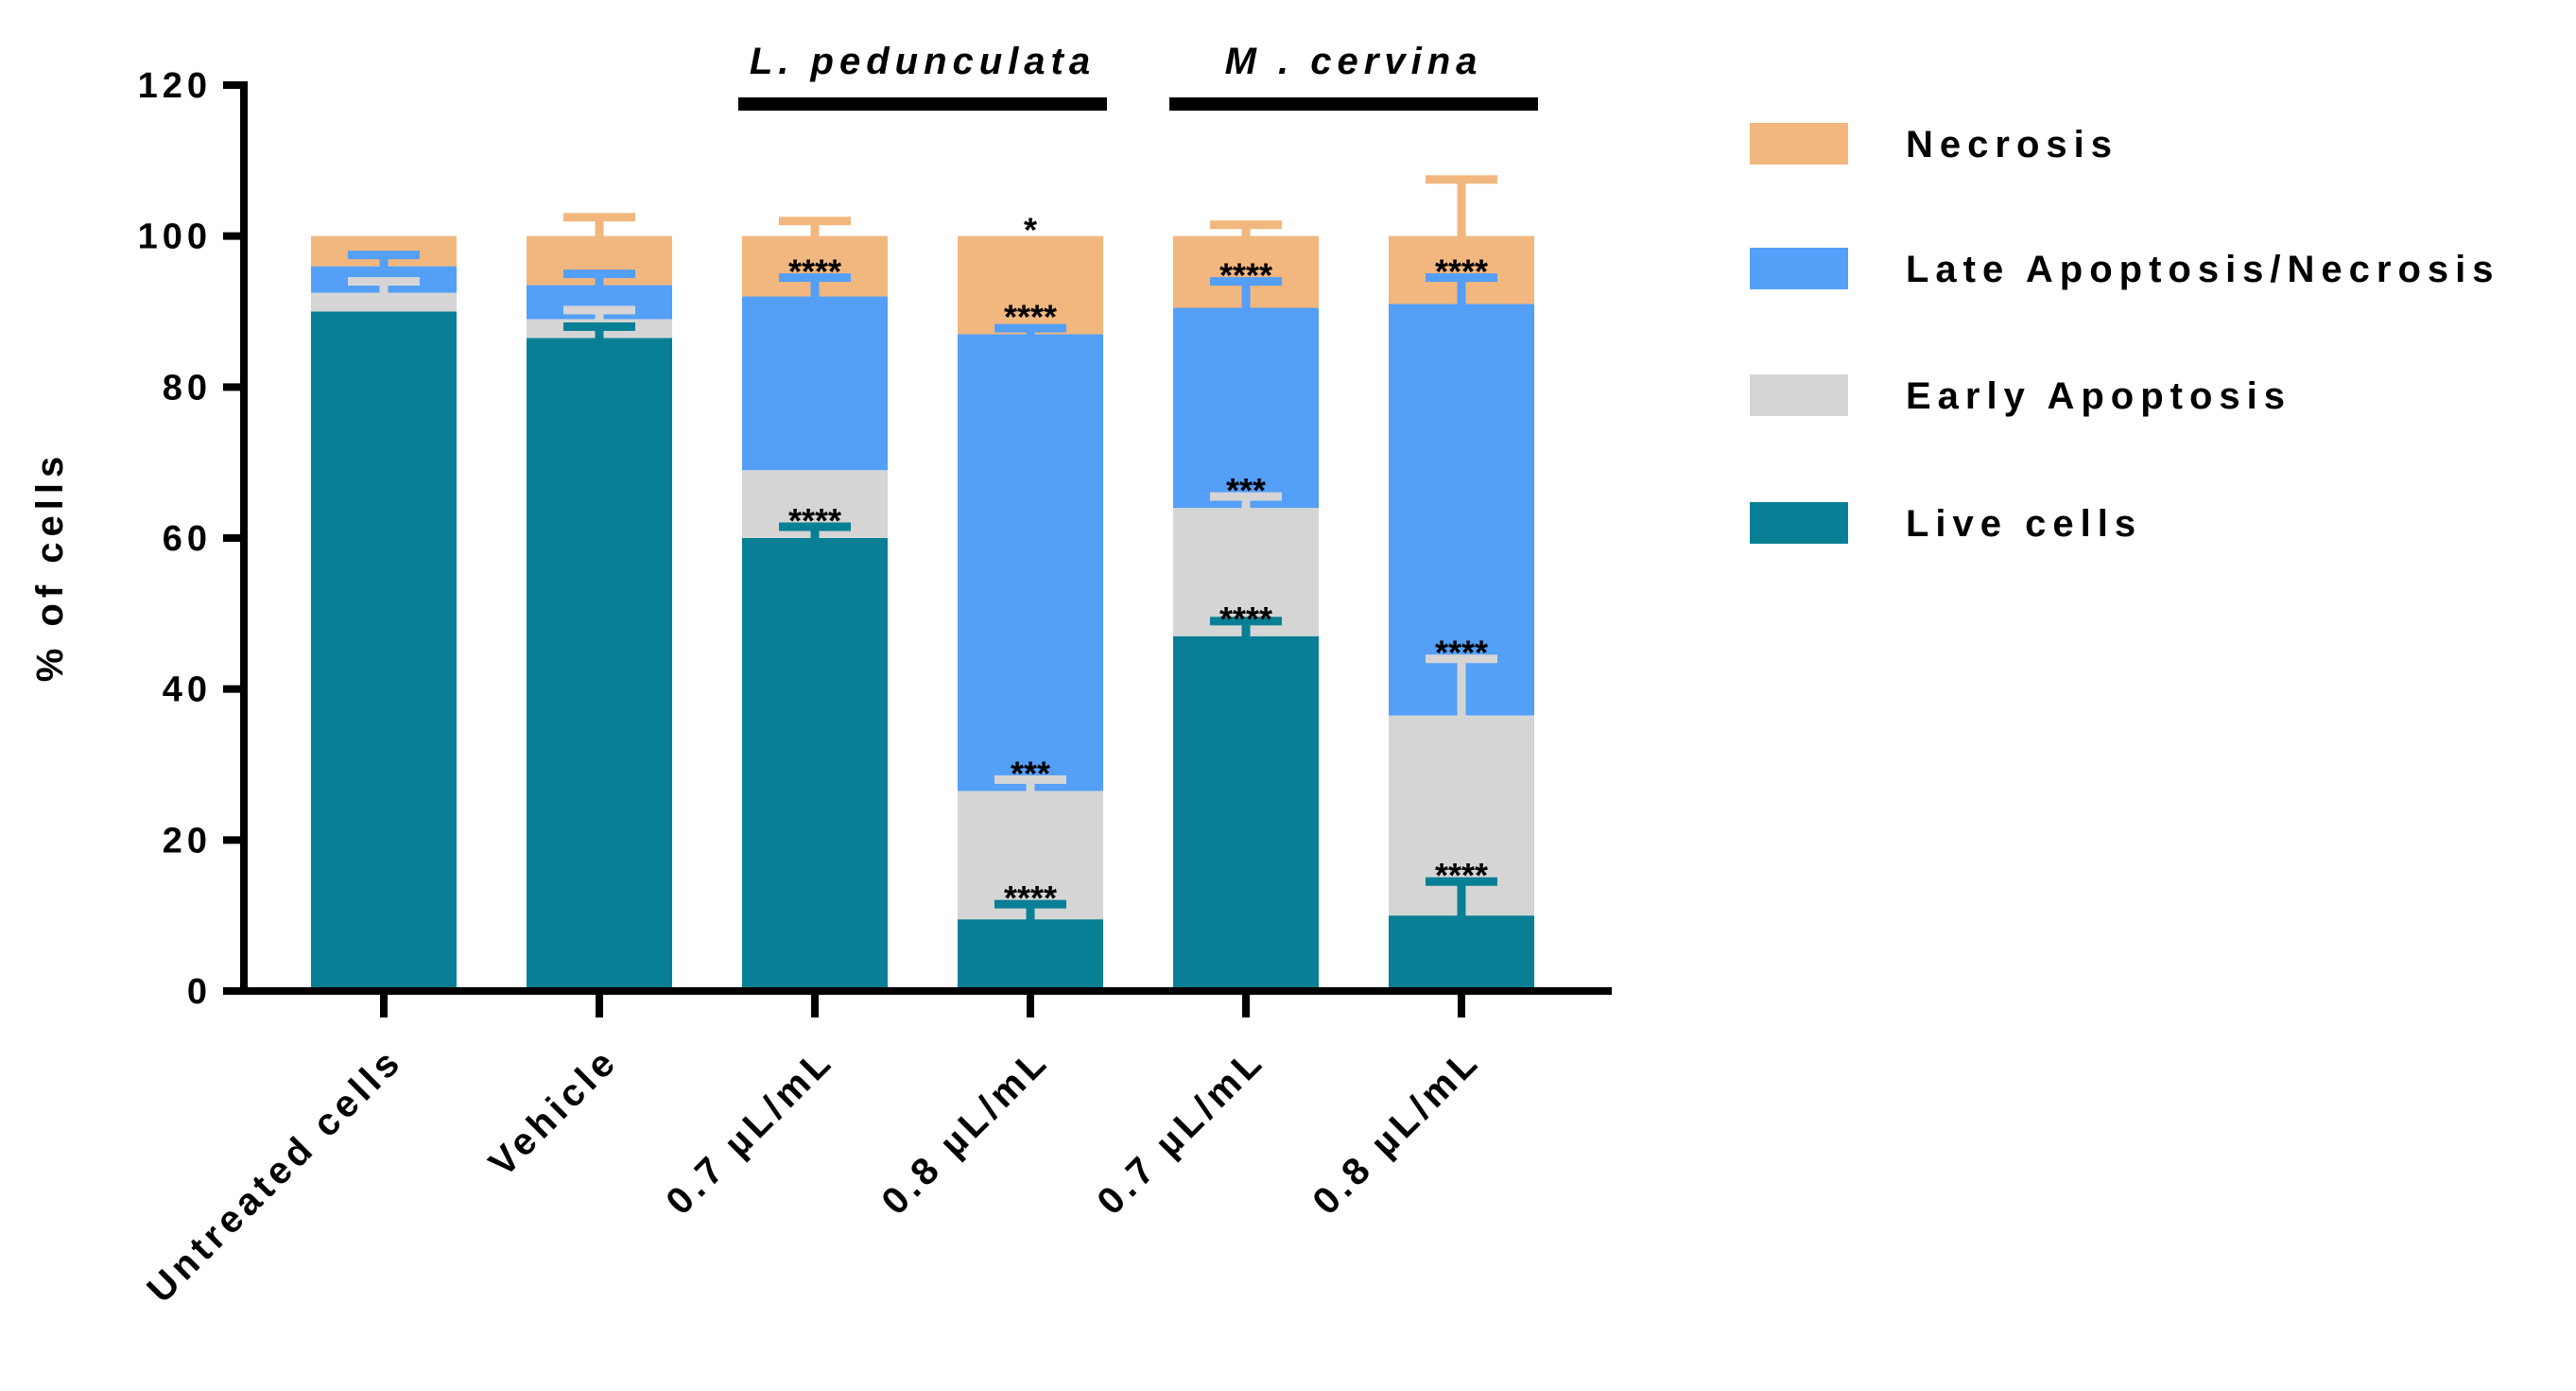  Describe the element at coordinates (50, 567) in the screenshot. I see `y-axis-title: % of cells` at that location.